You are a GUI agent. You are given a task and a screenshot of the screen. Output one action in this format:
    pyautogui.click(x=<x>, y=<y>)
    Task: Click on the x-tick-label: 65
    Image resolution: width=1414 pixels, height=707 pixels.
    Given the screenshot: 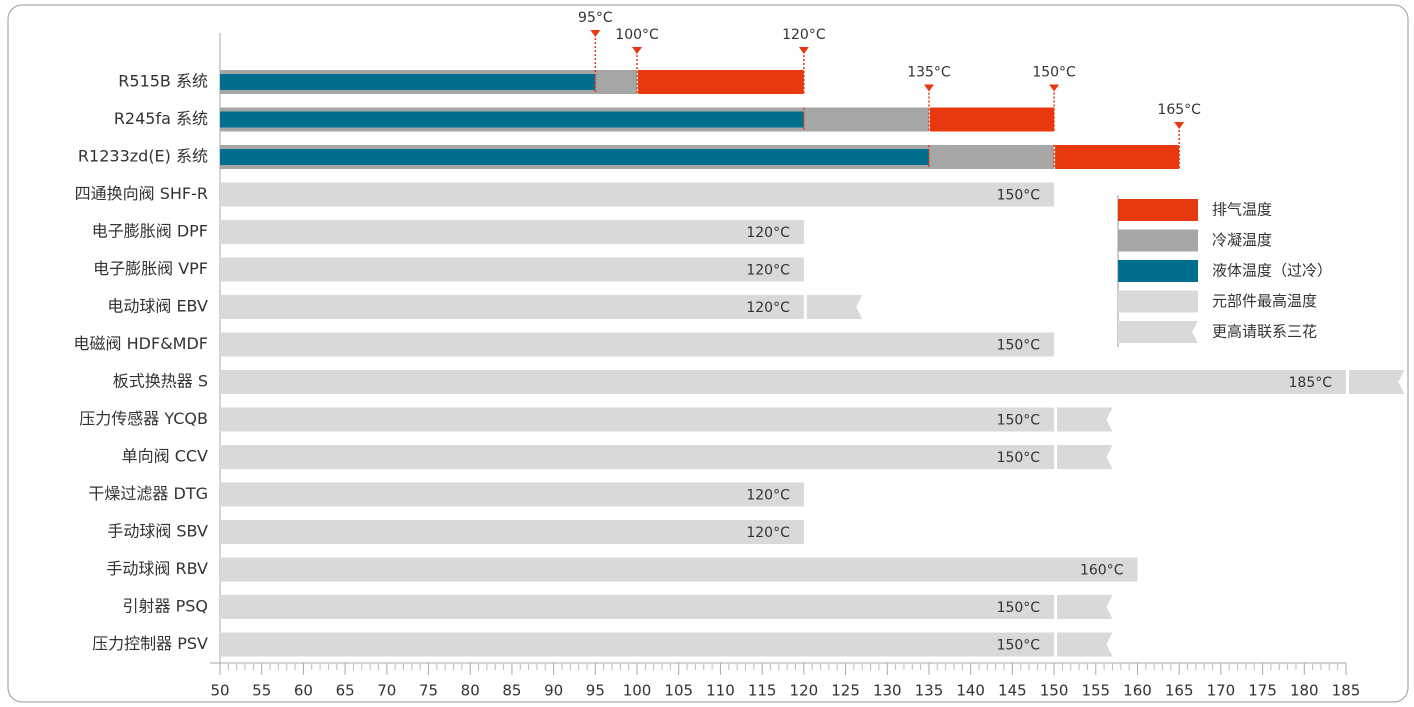 What is the action you would take?
    pyautogui.click(x=345, y=691)
    